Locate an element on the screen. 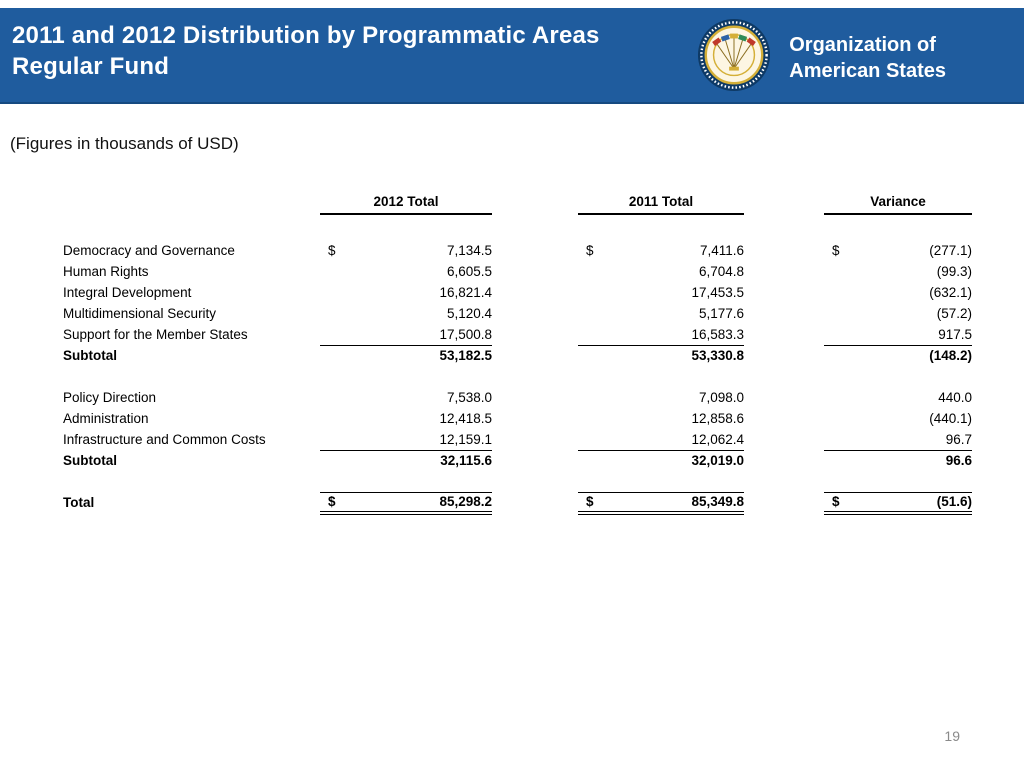 This screenshot has height=768, width=1024. cell-value: (277.1) is located at coordinates (950, 250).